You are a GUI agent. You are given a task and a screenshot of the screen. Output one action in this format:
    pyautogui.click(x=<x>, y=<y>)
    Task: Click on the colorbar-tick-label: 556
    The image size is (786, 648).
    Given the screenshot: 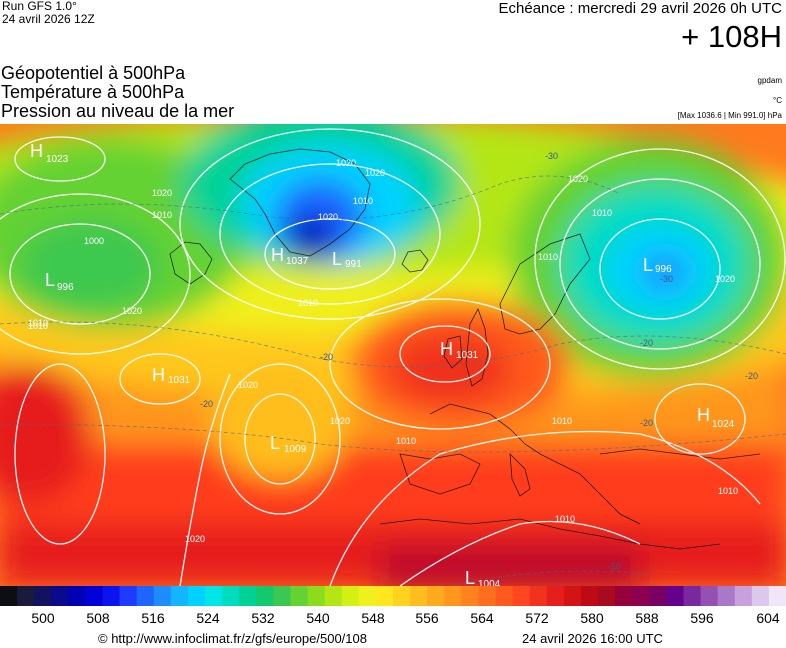 What is the action you would take?
    pyautogui.click(x=427, y=618)
    